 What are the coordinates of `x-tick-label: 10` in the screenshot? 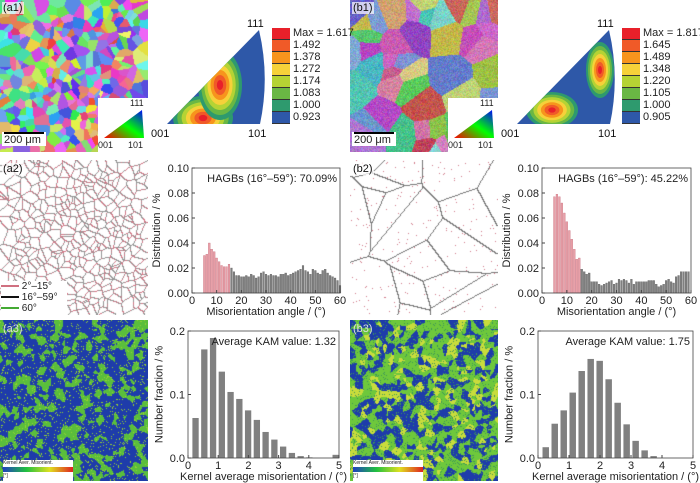 It's located at (217, 301).